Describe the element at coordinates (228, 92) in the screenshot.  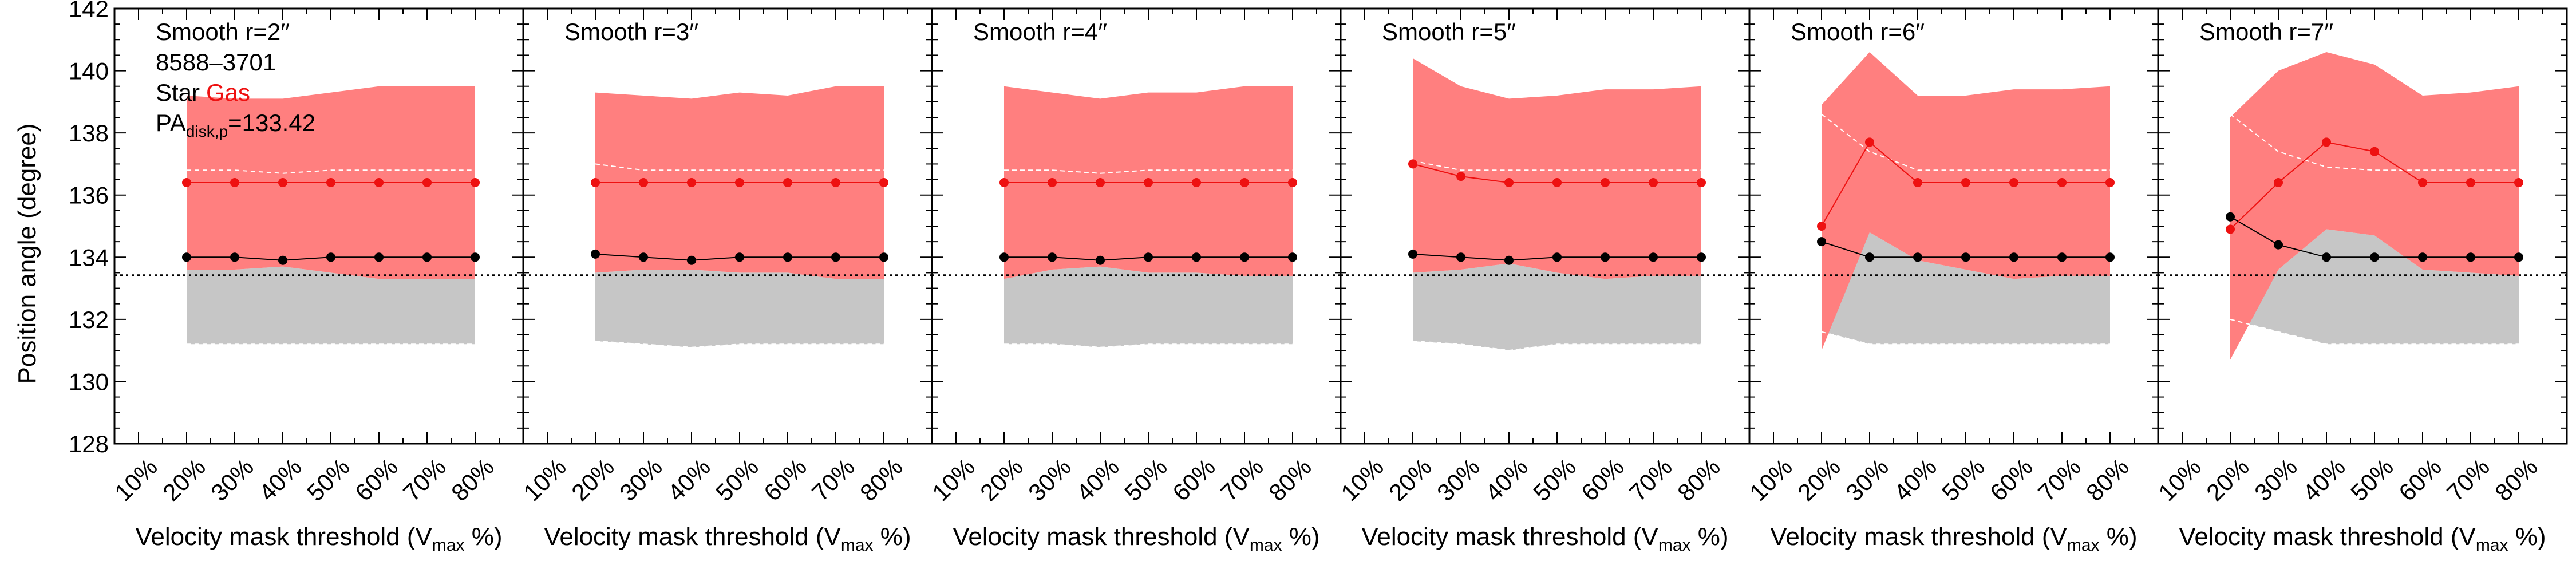
I see `legend-gas-label: Gas` at that location.